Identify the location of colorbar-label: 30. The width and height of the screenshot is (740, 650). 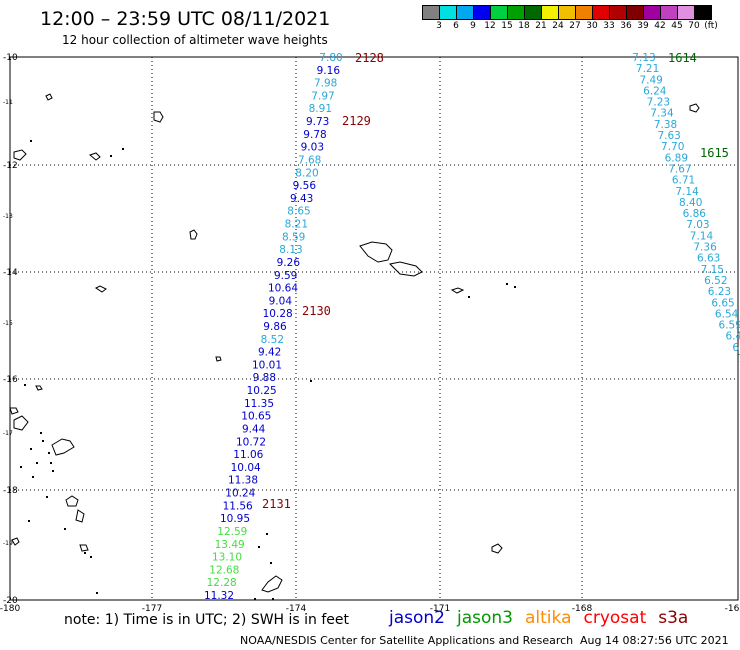
(592, 26).